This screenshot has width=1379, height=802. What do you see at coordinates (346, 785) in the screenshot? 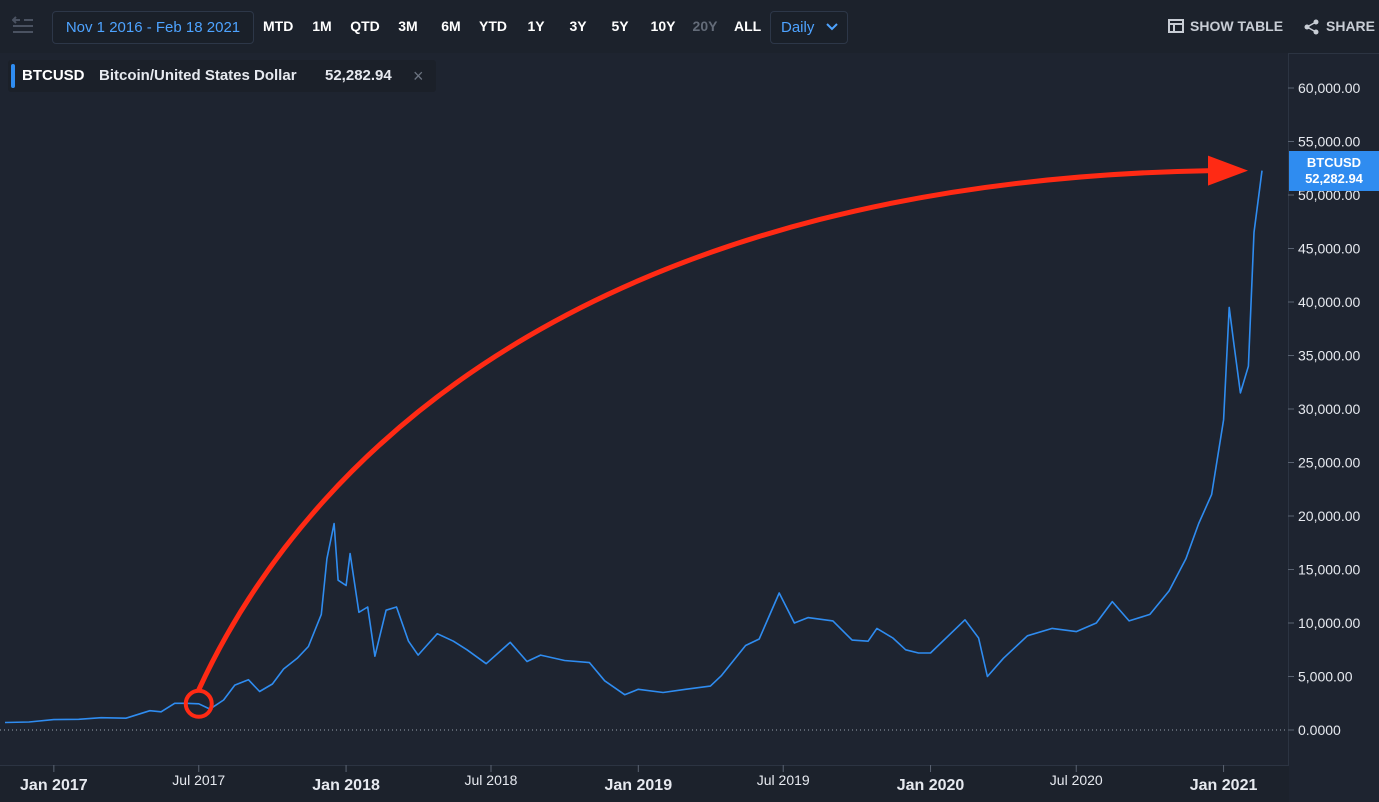
I see `x-tick-label: Jan 2018` at bounding box center [346, 785].